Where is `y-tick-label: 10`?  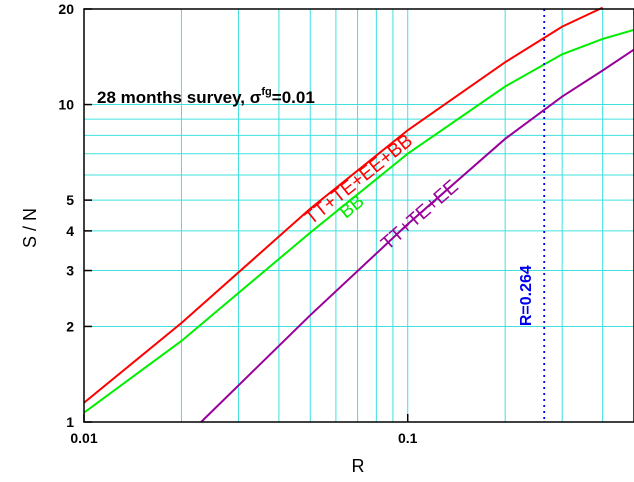 y-tick-label: 10 is located at coordinates (66, 105).